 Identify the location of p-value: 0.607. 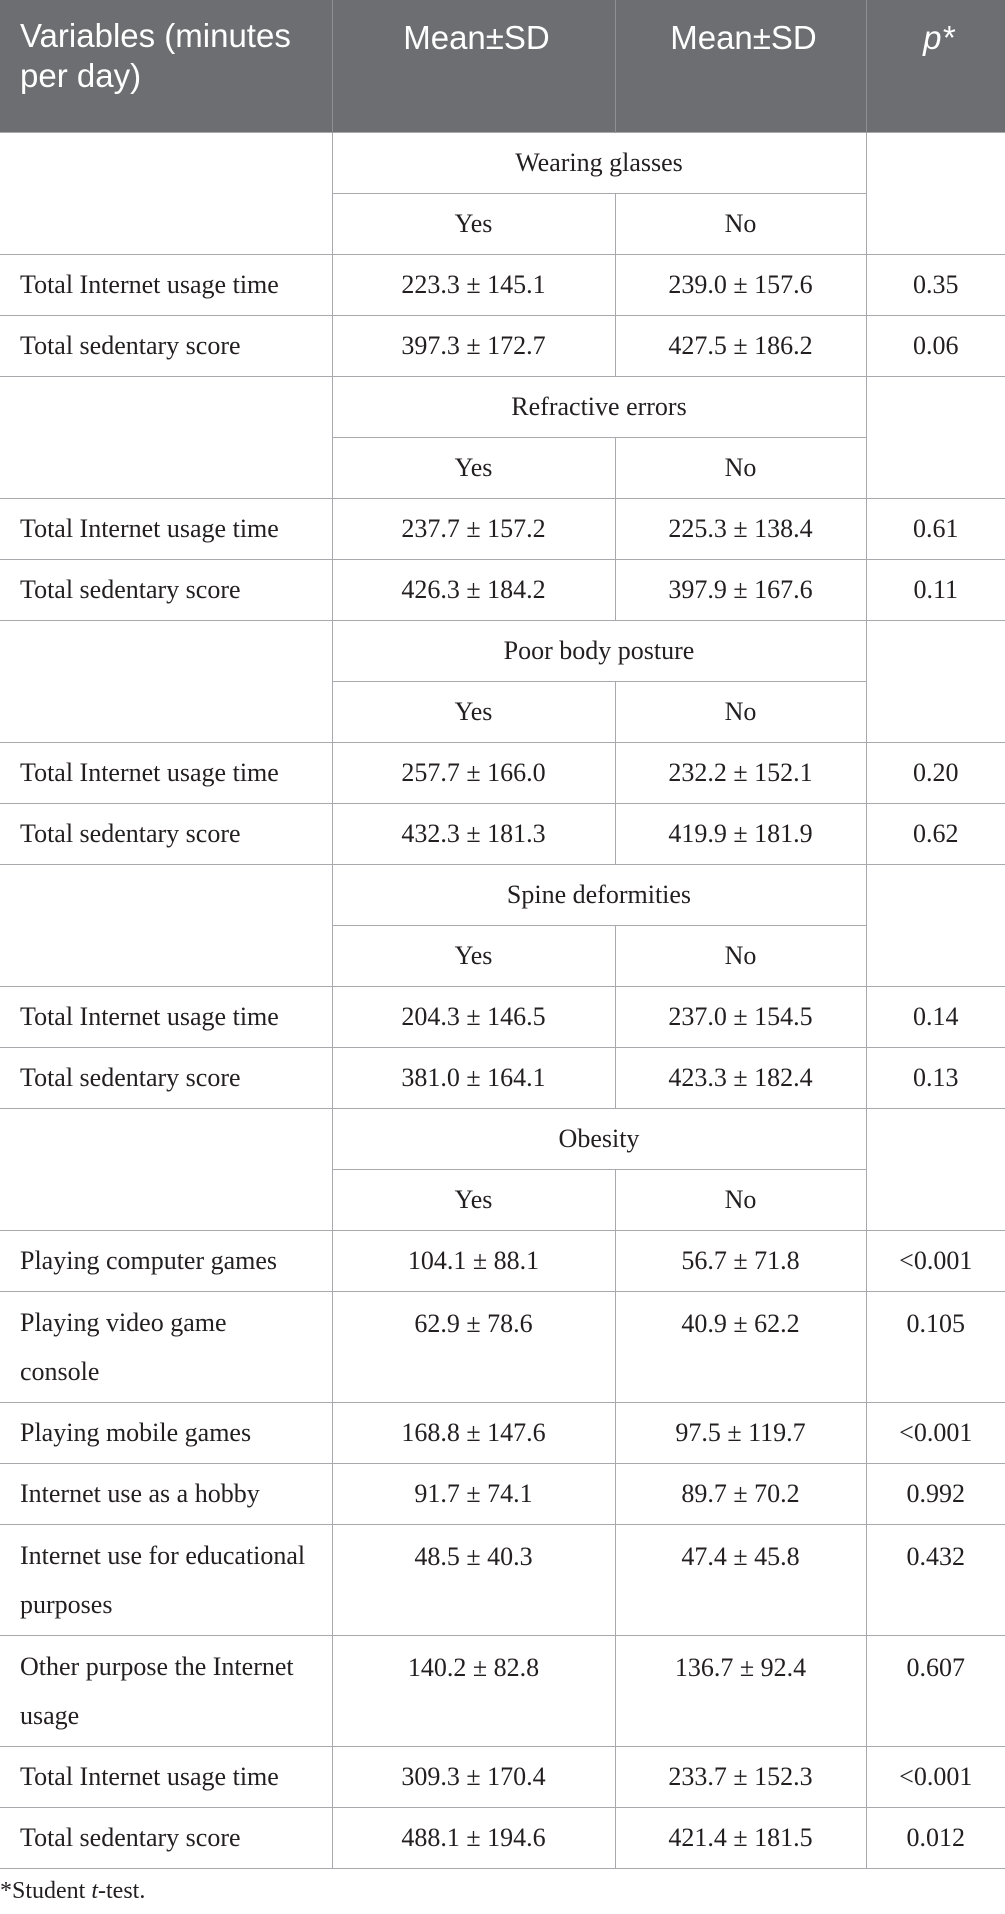
(935, 1691).